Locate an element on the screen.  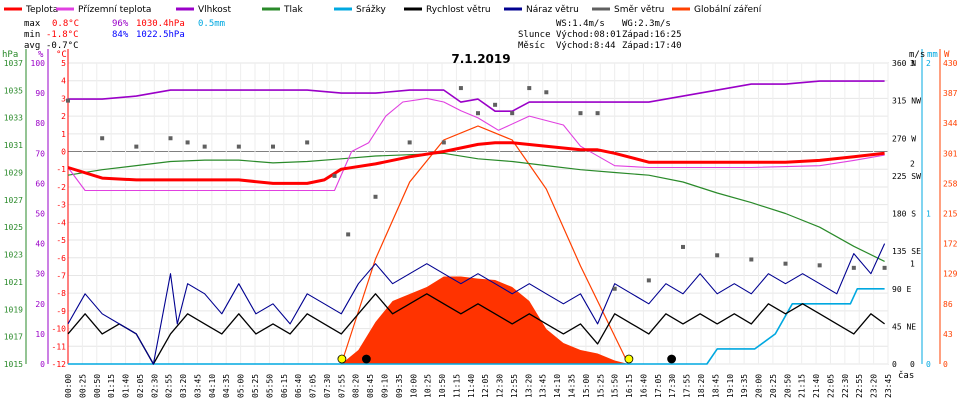
x-tick-label: 02:05 is located at coordinates (140, 386).